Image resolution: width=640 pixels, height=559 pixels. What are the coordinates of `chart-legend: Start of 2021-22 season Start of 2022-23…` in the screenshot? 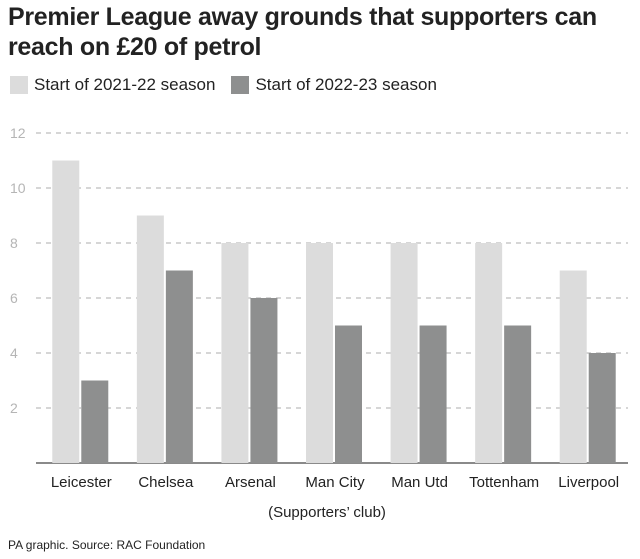 It's located at (231, 85).